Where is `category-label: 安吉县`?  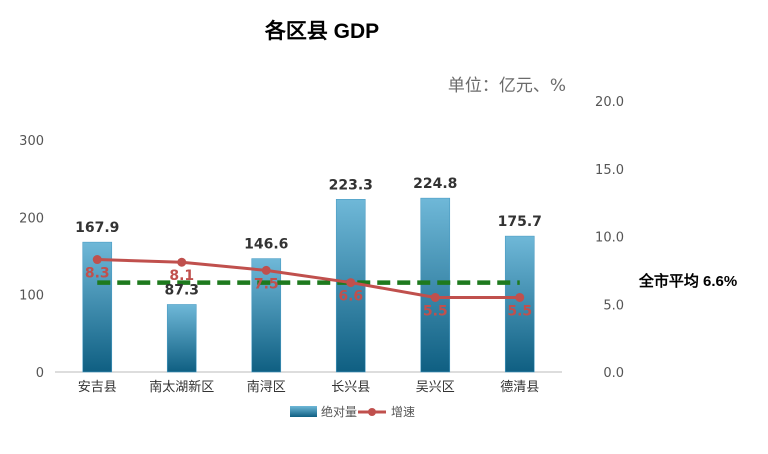
category-label: 安吉县 is located at coordinates (97, 387).